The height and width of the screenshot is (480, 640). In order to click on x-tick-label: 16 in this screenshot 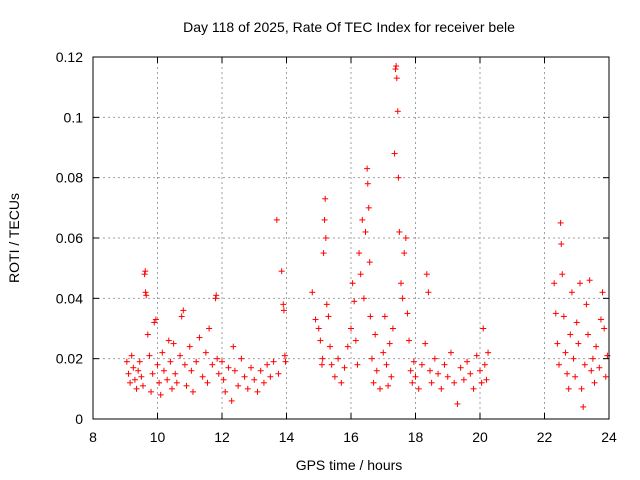, I will do `click(351, 437)`.